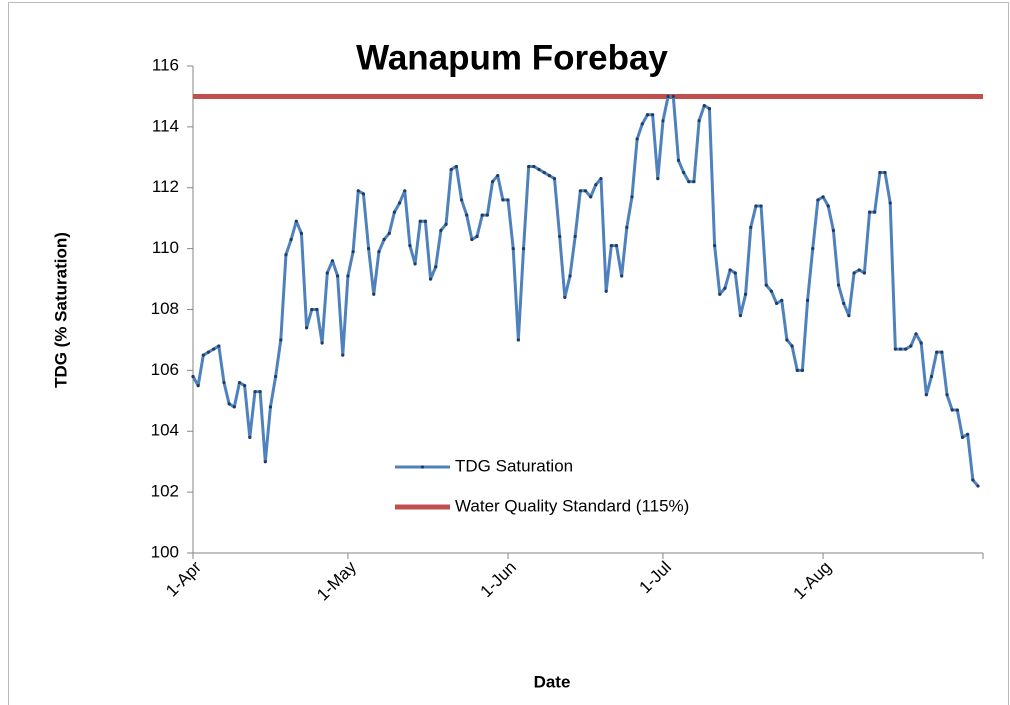 This screenshot has height=705, width=1010. Describe the element at coordinates (514, 465) in the screenshot. I see `legend-label: TDG Saturation` at that location.